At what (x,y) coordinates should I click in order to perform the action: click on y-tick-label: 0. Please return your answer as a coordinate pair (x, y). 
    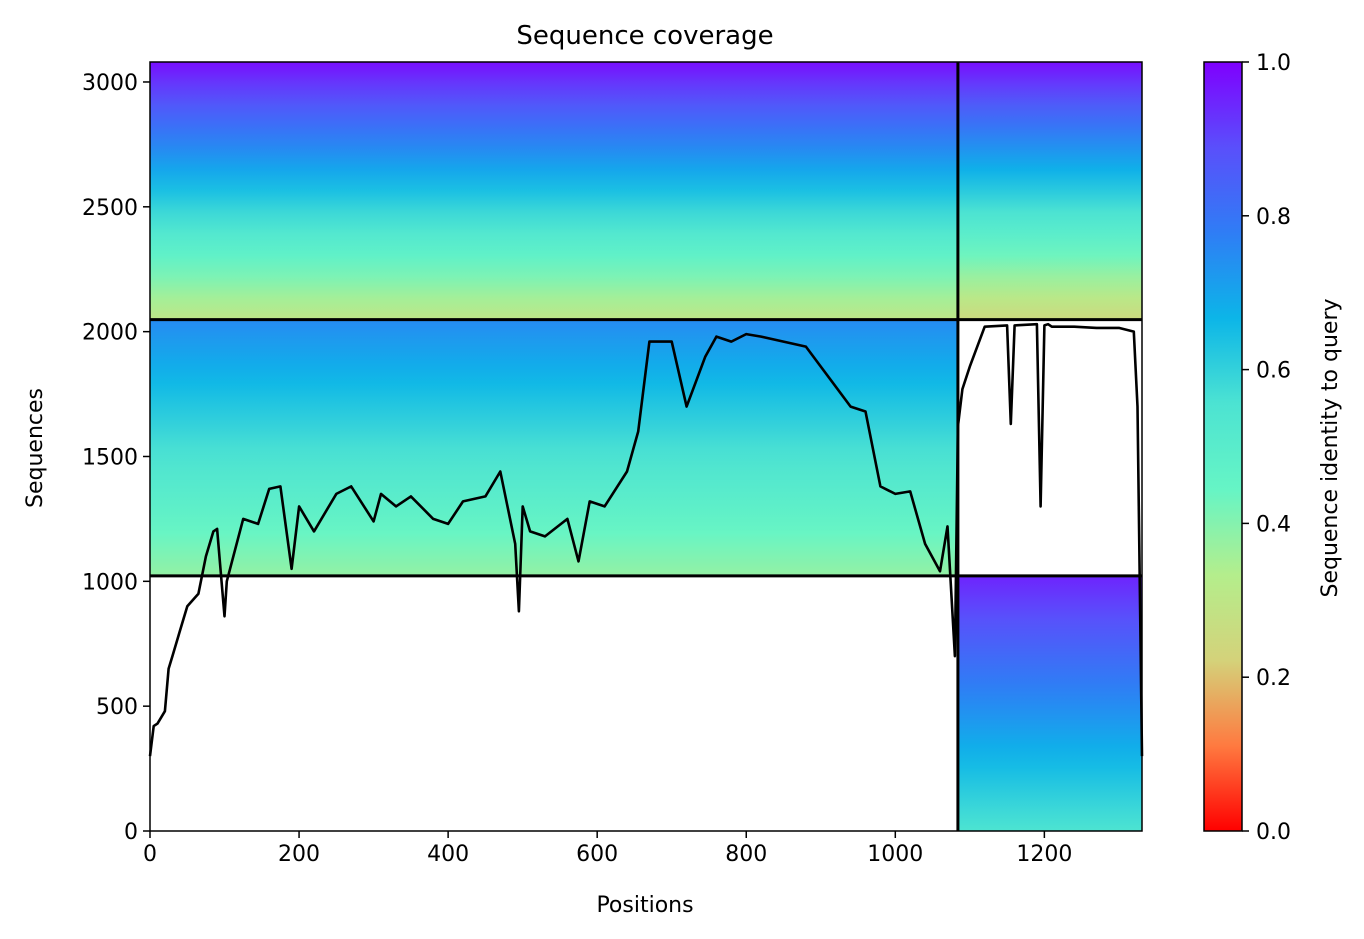
    Looking at the image, I should click on (131, 832).